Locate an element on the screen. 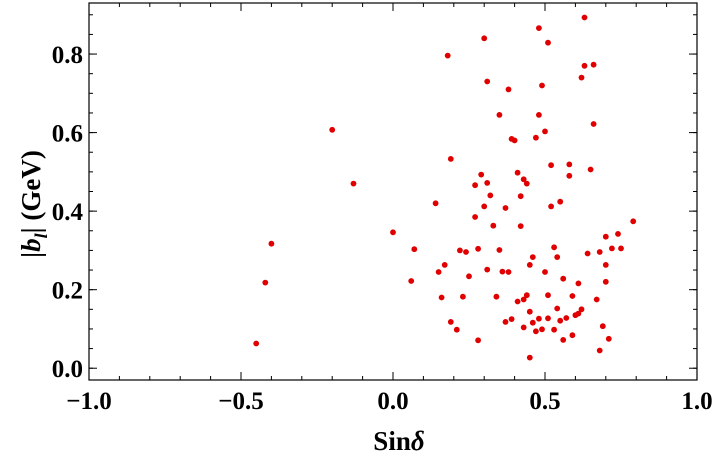 The image size is (720, 463). y-axis-label: |bl| (GeV) is located at coordinates (33, 204).